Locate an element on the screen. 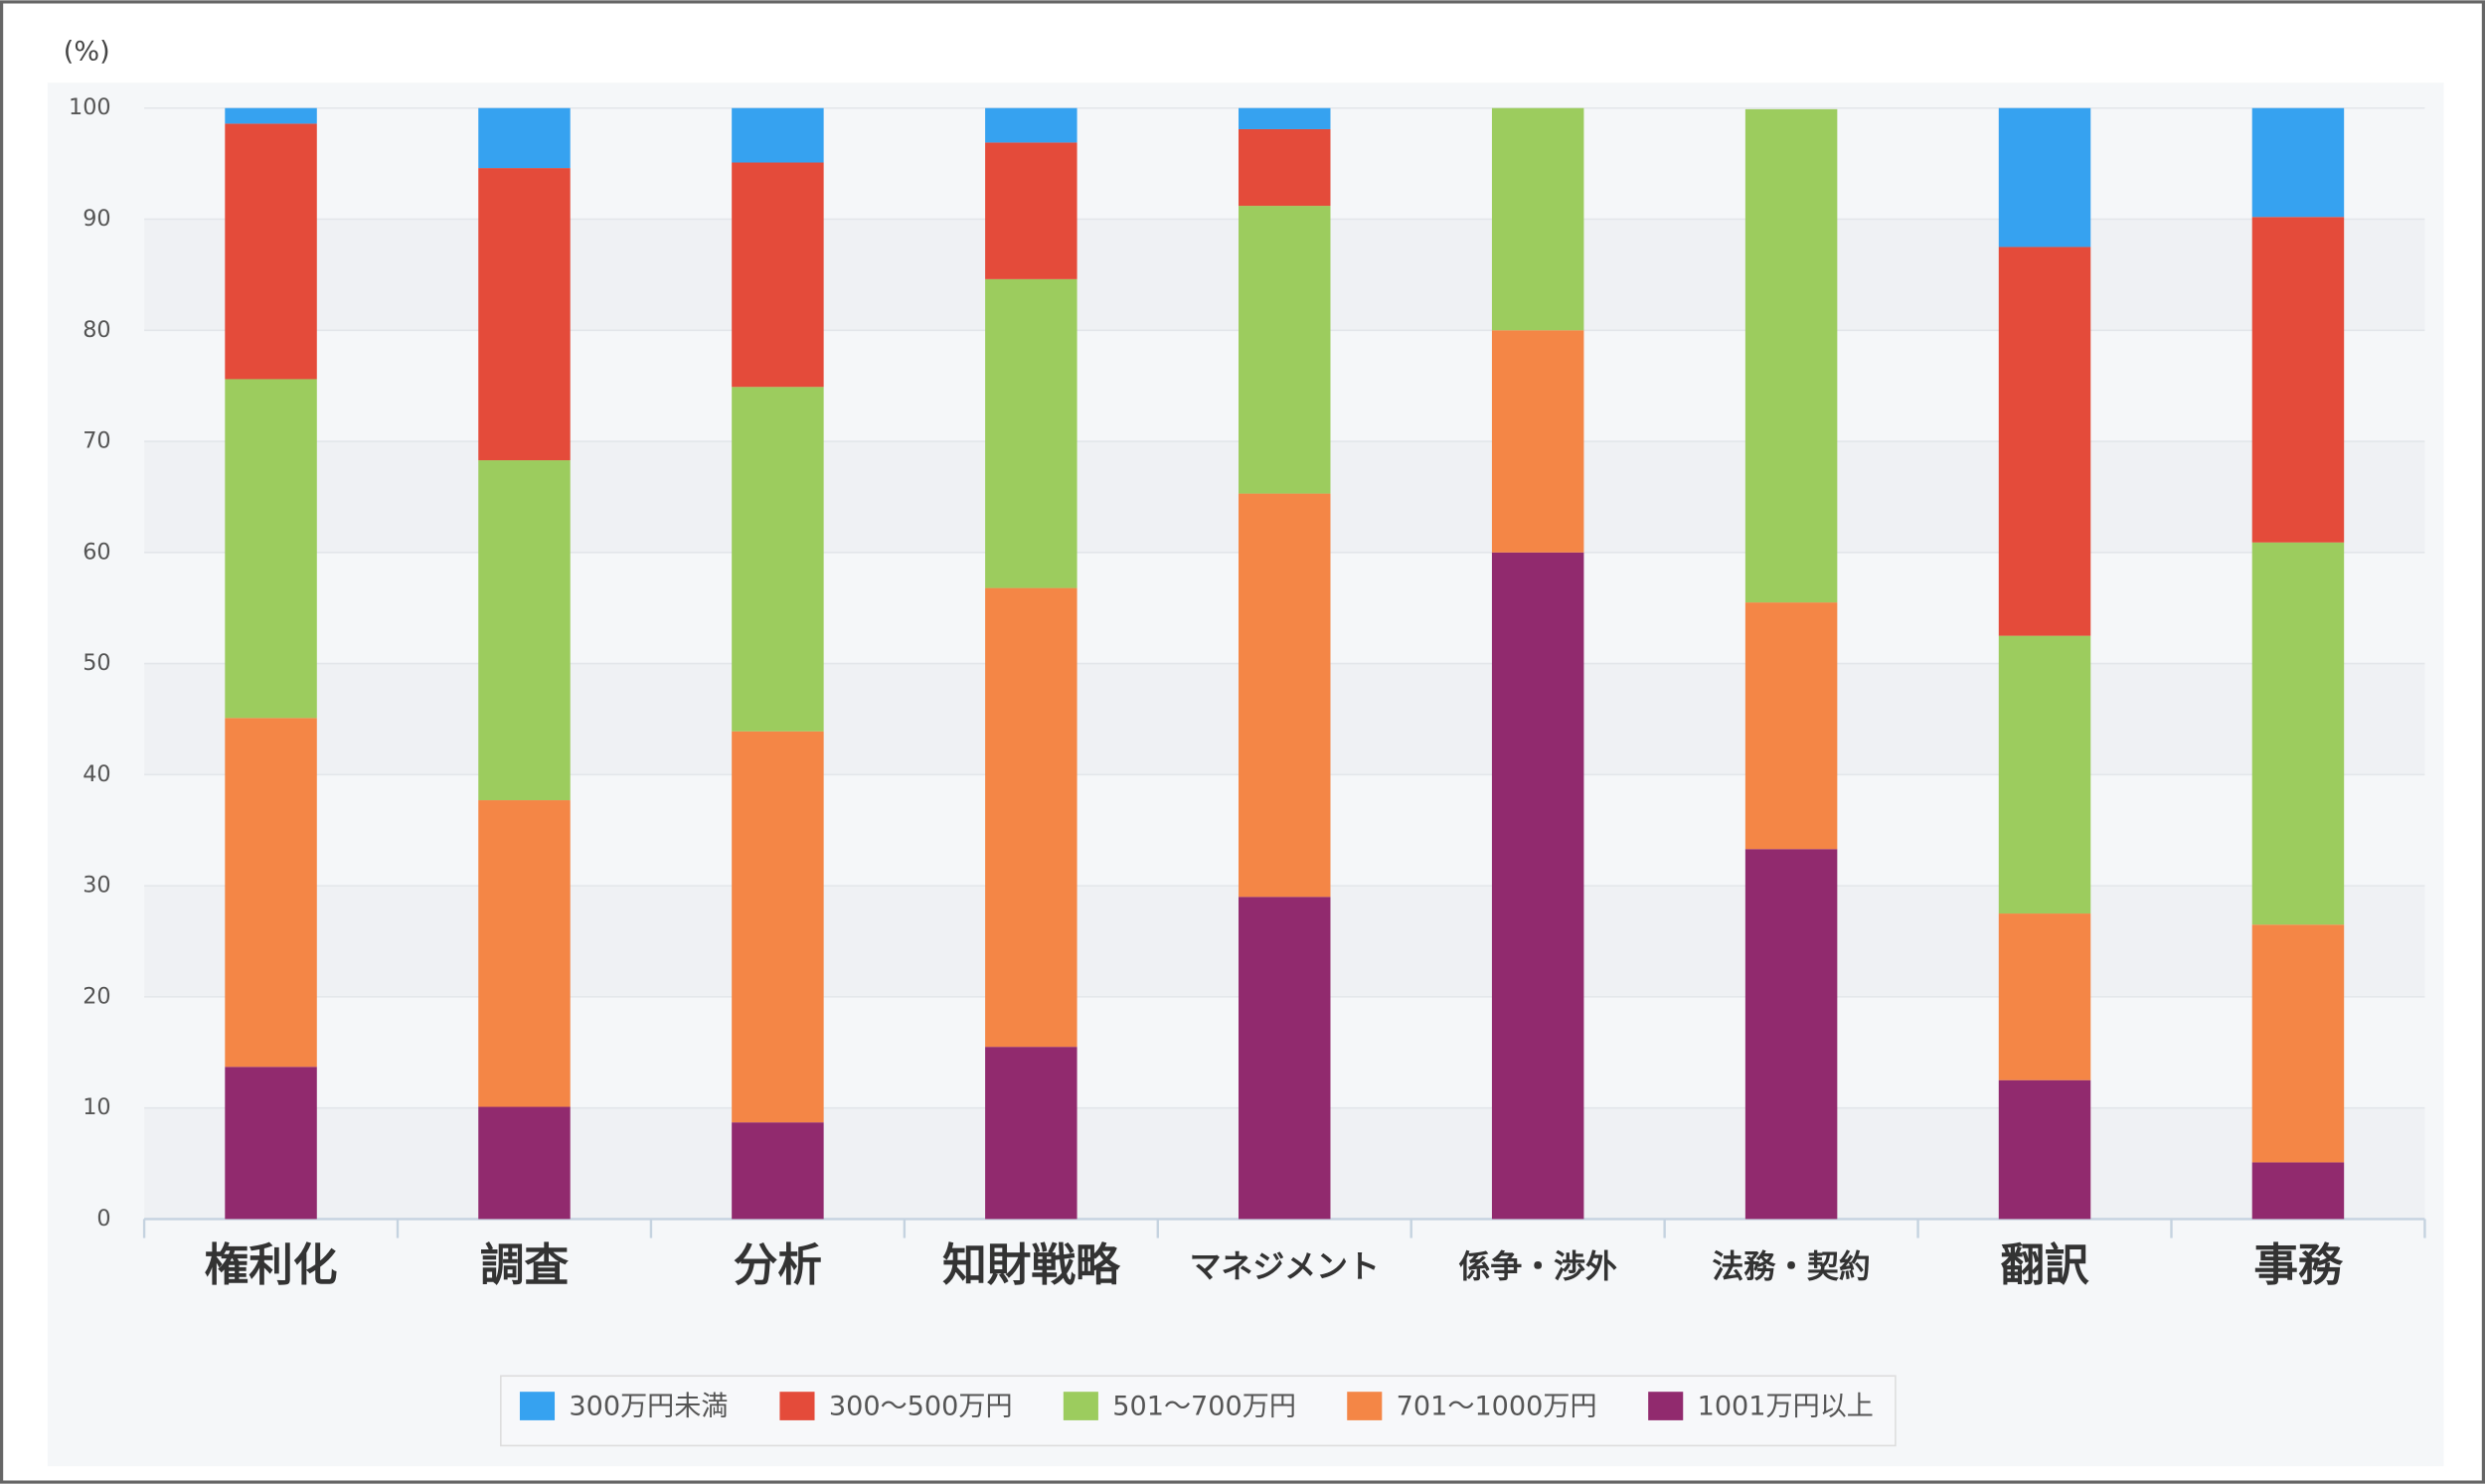 Image resolution: width=2485 pixels, height=1484 pixels. y-tick-label: 30 is located at coordinates (96, 886).